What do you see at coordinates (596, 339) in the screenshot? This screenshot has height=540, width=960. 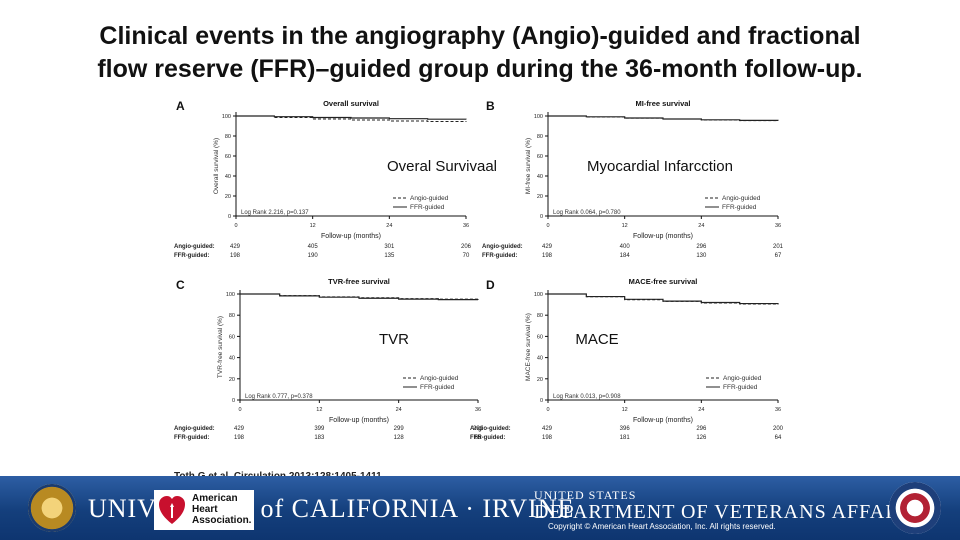 I see `panel-d-overlay-label: MACE` at bounding box center [596, 339].